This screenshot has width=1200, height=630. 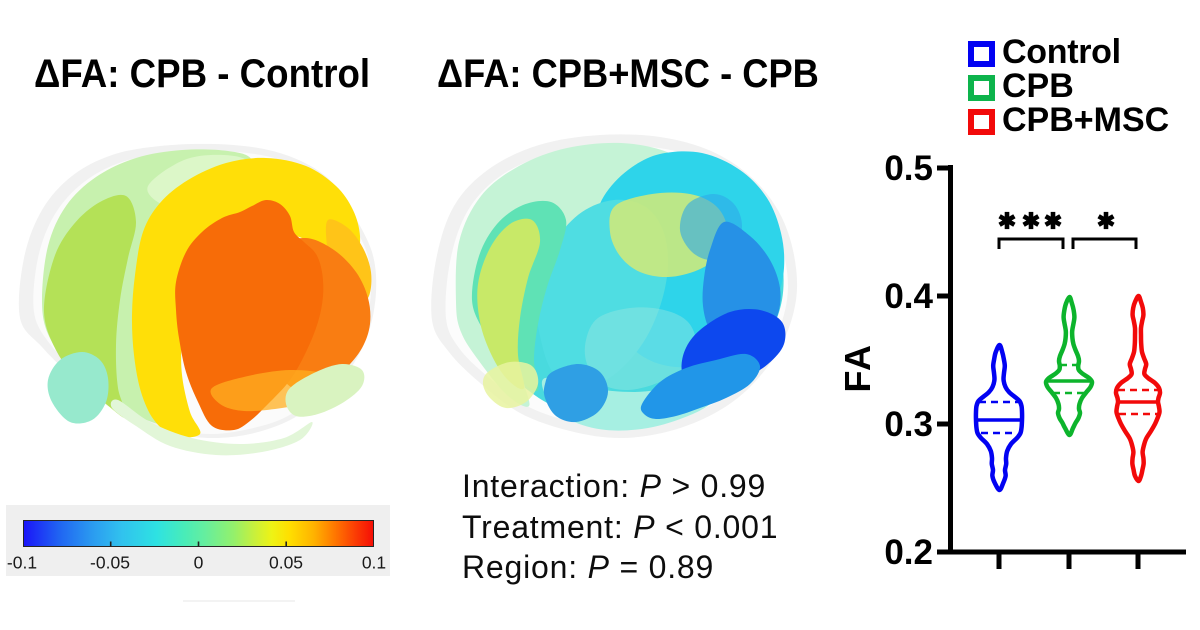 What do you see at coordinates (374, 563) in the screenshot?
I see `svg-text: 0.1` at bounding box center [374, 563].